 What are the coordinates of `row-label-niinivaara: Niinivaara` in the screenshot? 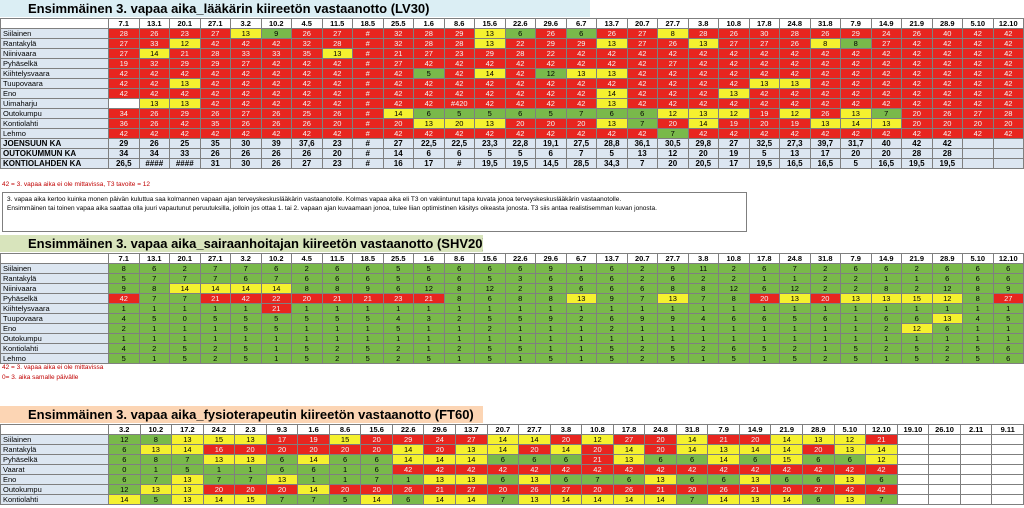 It's located at (54, 53).